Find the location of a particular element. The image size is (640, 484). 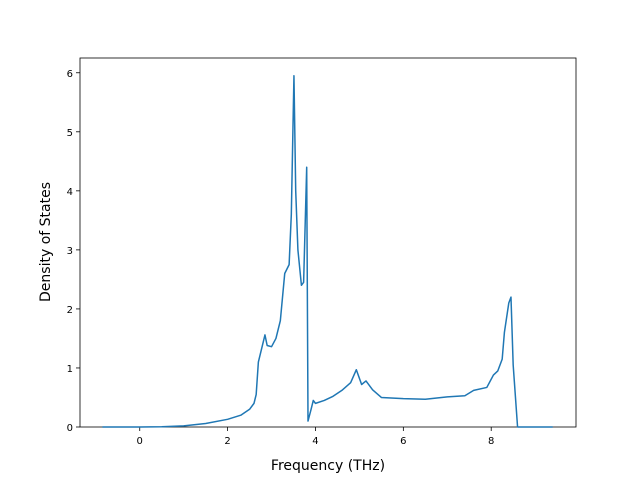

y-tick-label: 4 is located at coordinates (70, 192).